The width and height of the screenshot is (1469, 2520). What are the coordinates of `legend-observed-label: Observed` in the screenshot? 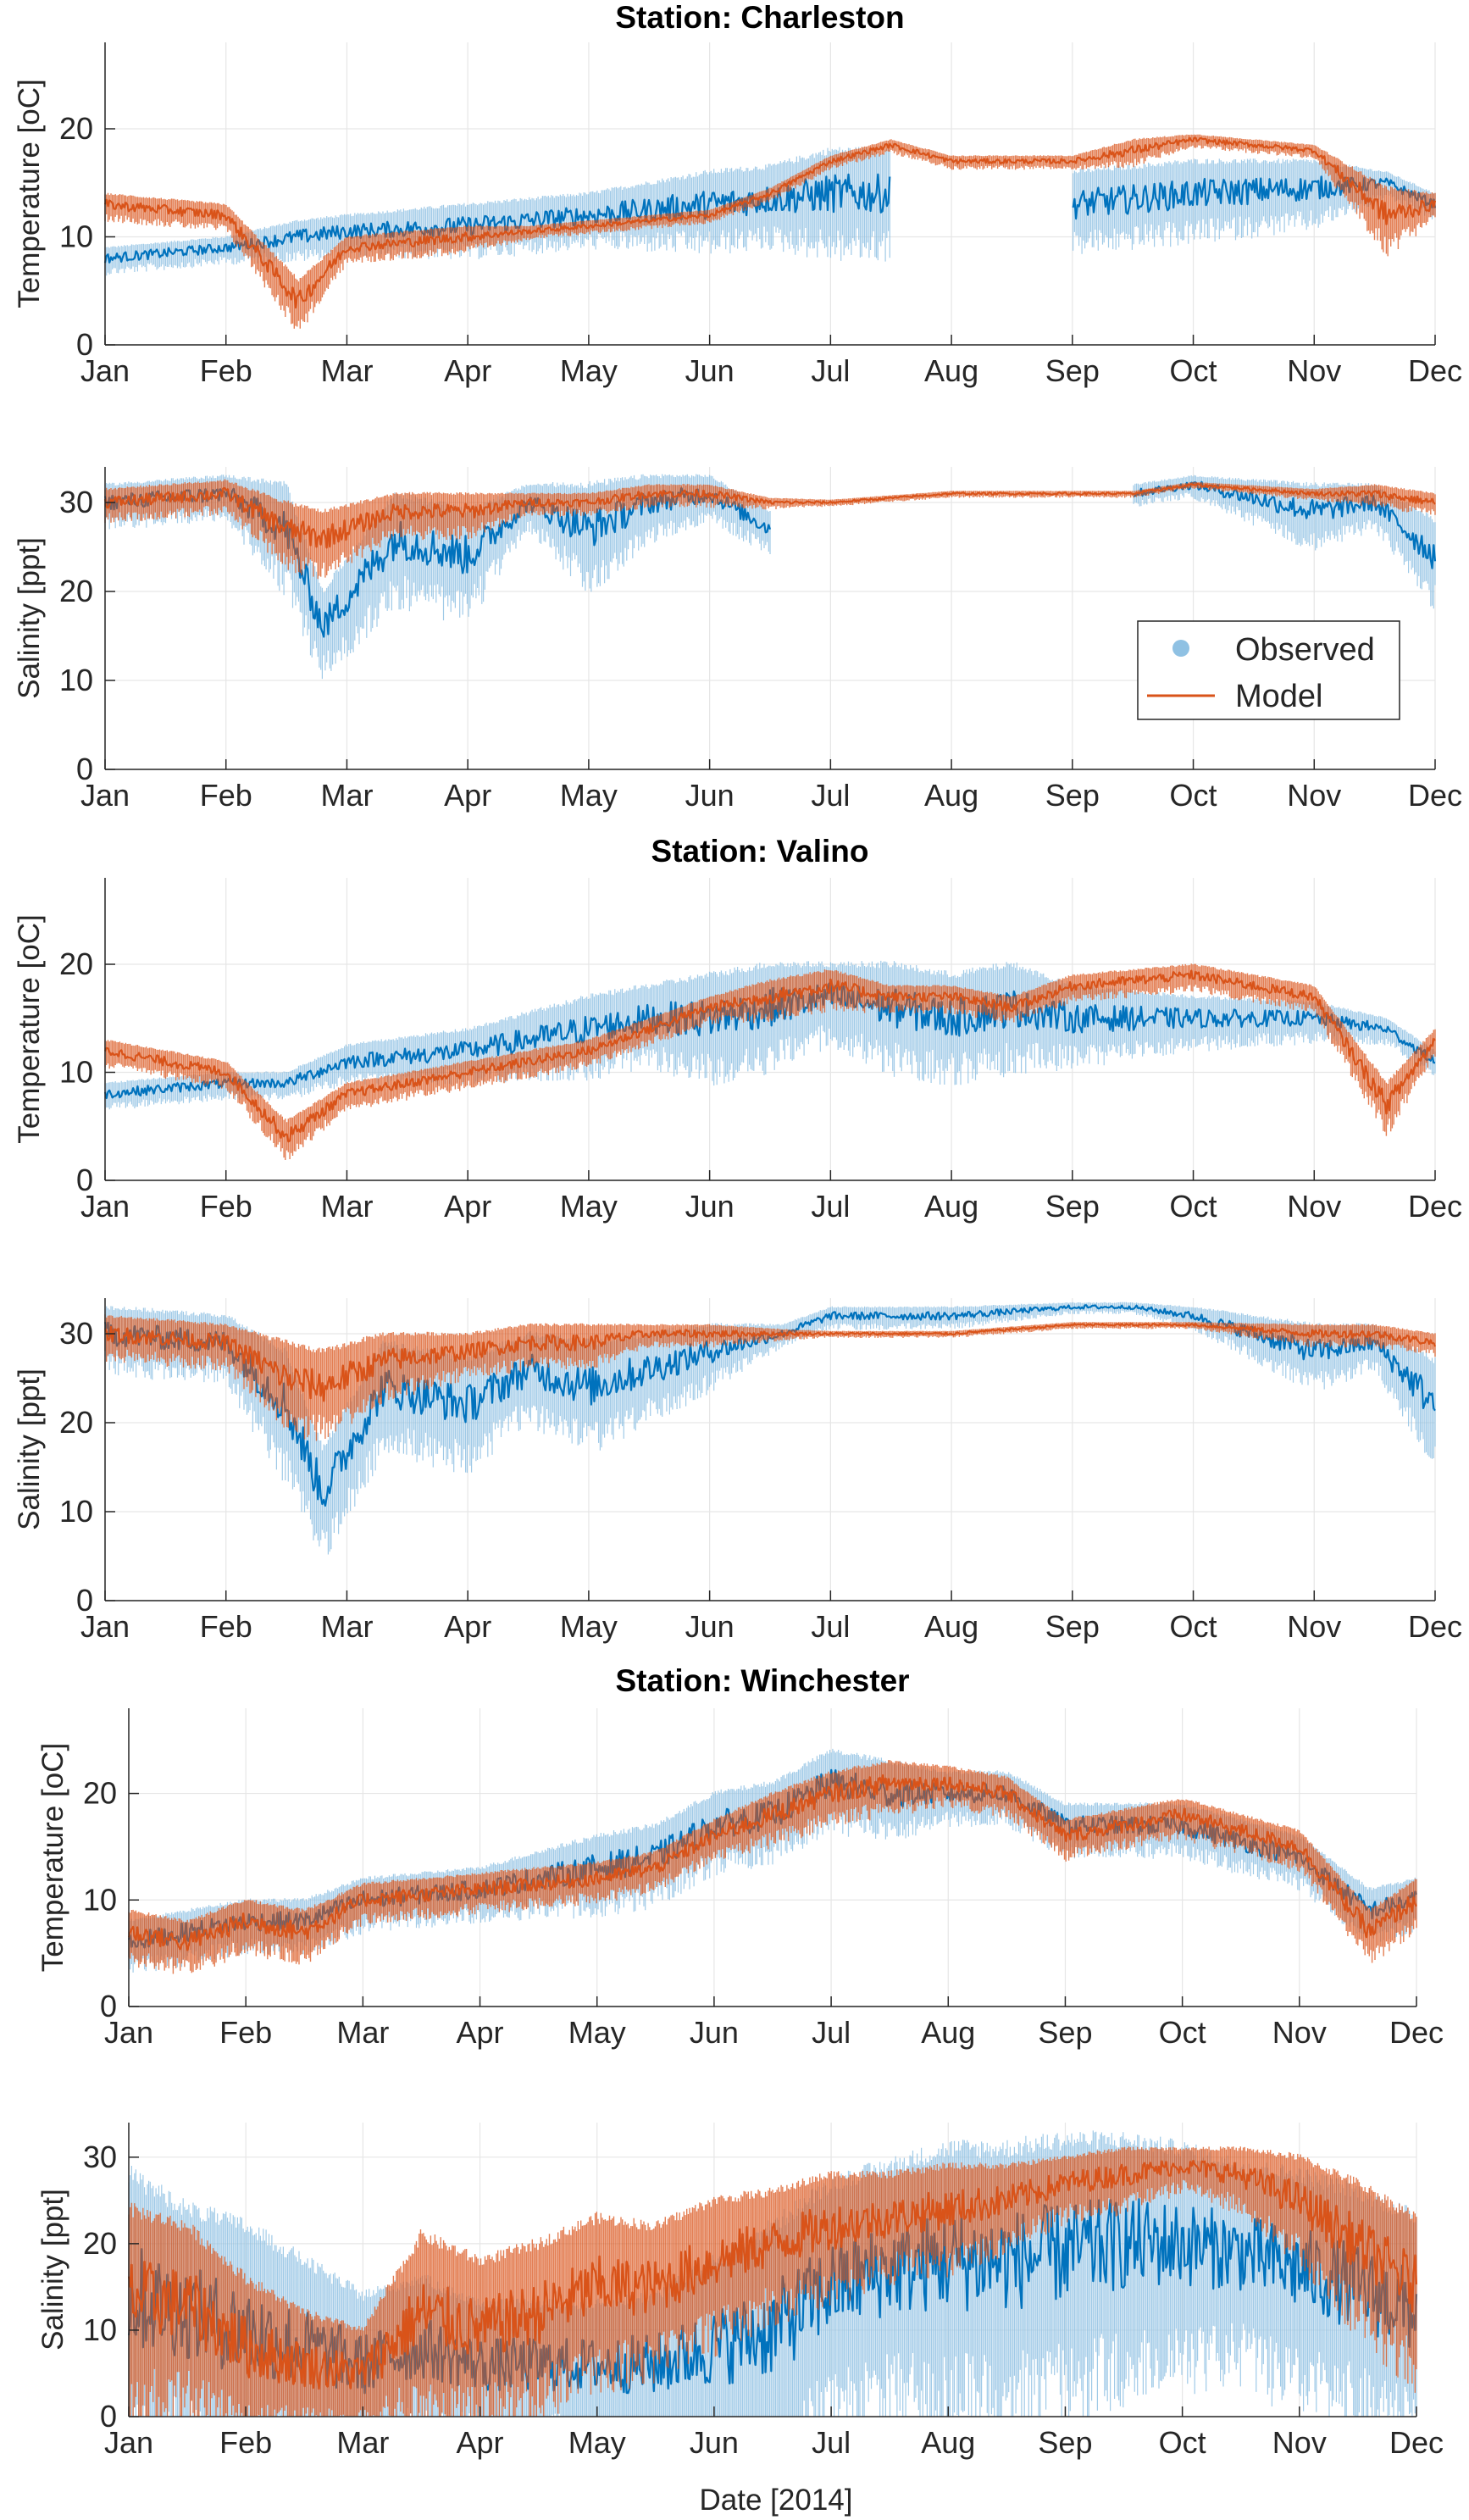 It's located at (1305, 650).